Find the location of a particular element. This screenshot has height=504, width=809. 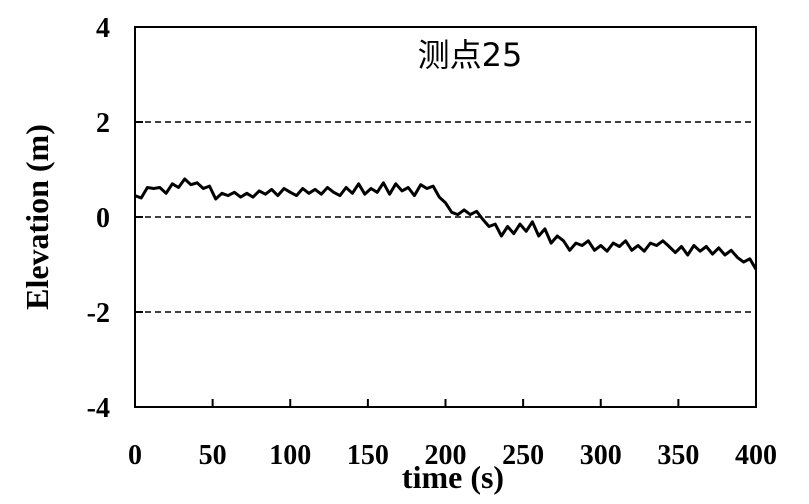

x-tick-label-100: 100 is located at coordinates (290, 455).